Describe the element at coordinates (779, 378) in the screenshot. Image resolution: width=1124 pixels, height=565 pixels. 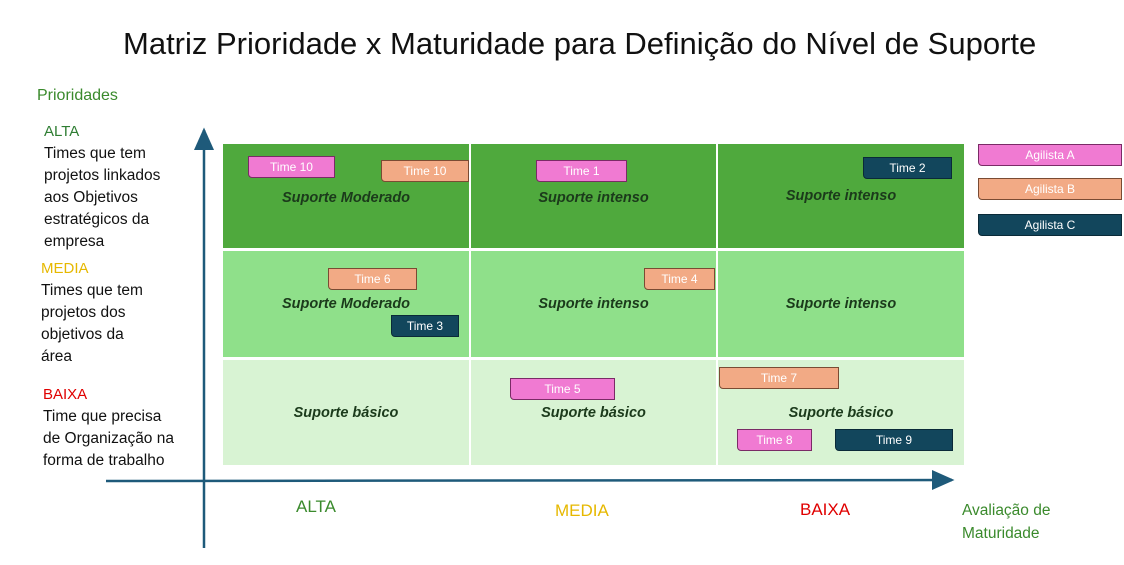
I see `team-tag: Time 7` at that location.